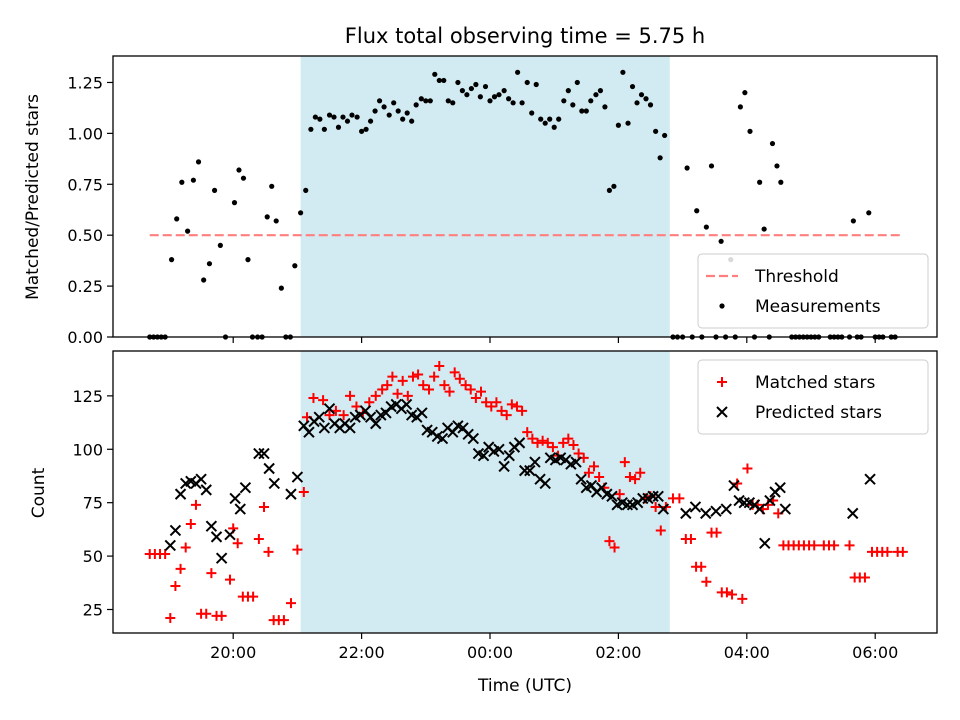 The height and width of the screenshot is (720, 960). Describe the element at coordinates (87, 449) in the screenshot. I see `y-tick-label: 100` at that location.